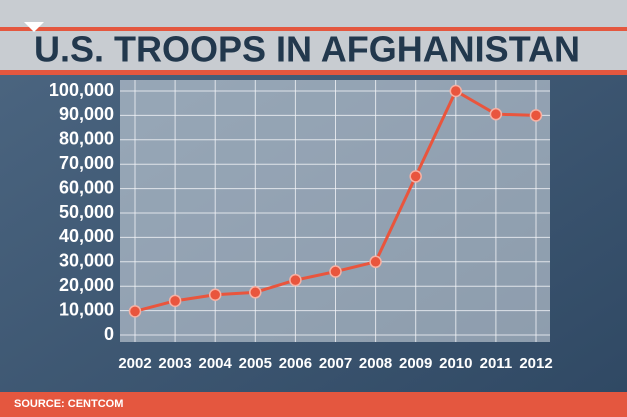 This screenshot has width=627, height=417. I want to click on y-tick-label: 80,000, so click(86, 139).